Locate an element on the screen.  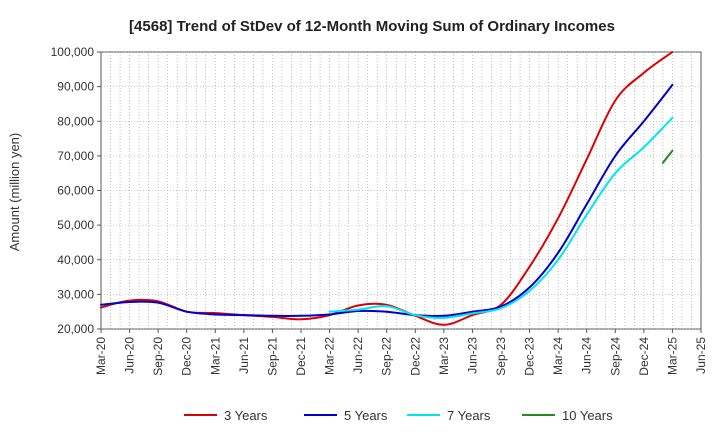
legend-label-2: 5 Years is located at coordinates (366, 415).